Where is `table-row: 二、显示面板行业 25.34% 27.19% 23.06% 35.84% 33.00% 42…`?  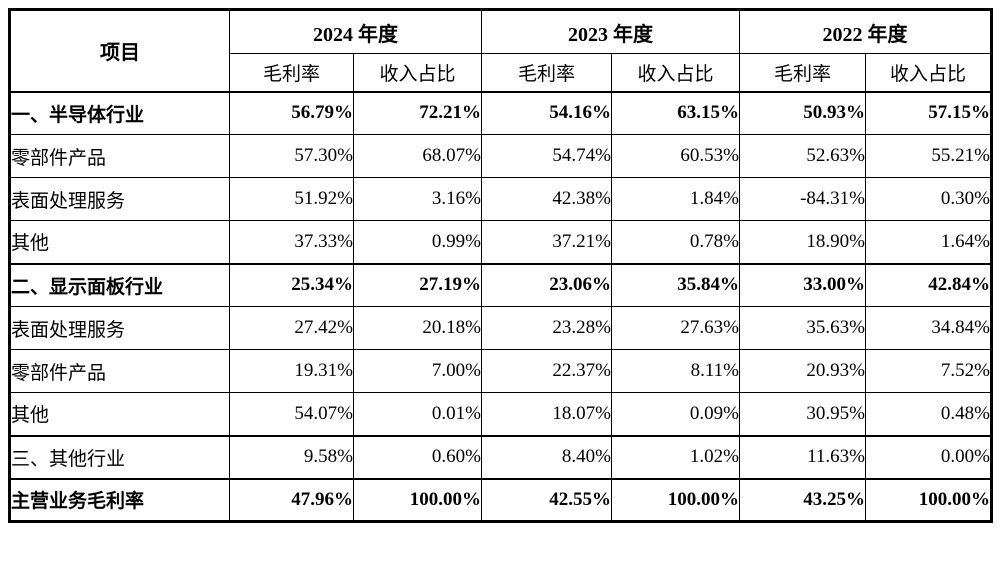 table-row: 二、显示面板行业 25.34% 27.19% 23.06% 35.84% 33.00% 42… is located at coordinates (500, 284).